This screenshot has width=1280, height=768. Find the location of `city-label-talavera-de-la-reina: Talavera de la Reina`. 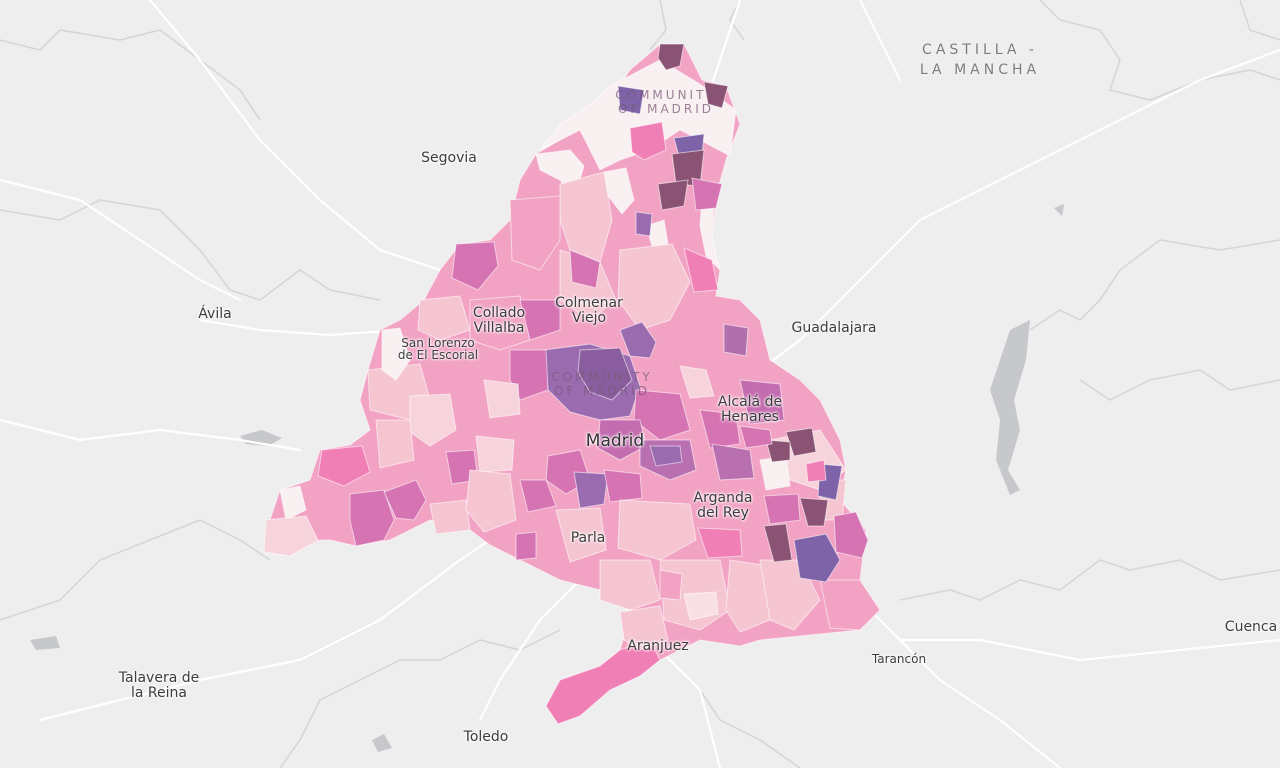

city-label-talavera-de-la-reina: Talavera de la Reina is located at coordinates (159, 685).